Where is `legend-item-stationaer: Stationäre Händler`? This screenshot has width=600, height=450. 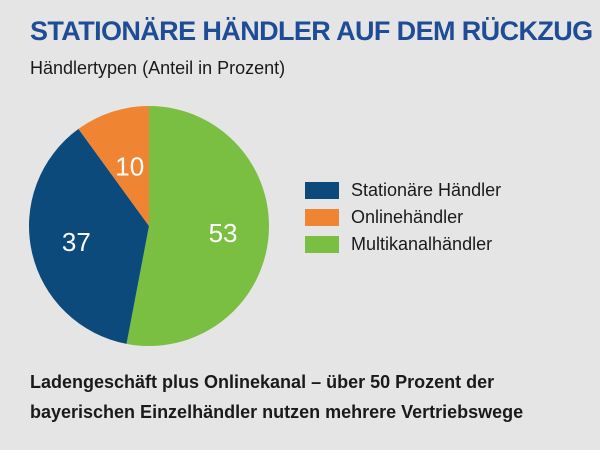 legend-item-stationaer: Stationäre Händler is located at coordinates (403, 190).